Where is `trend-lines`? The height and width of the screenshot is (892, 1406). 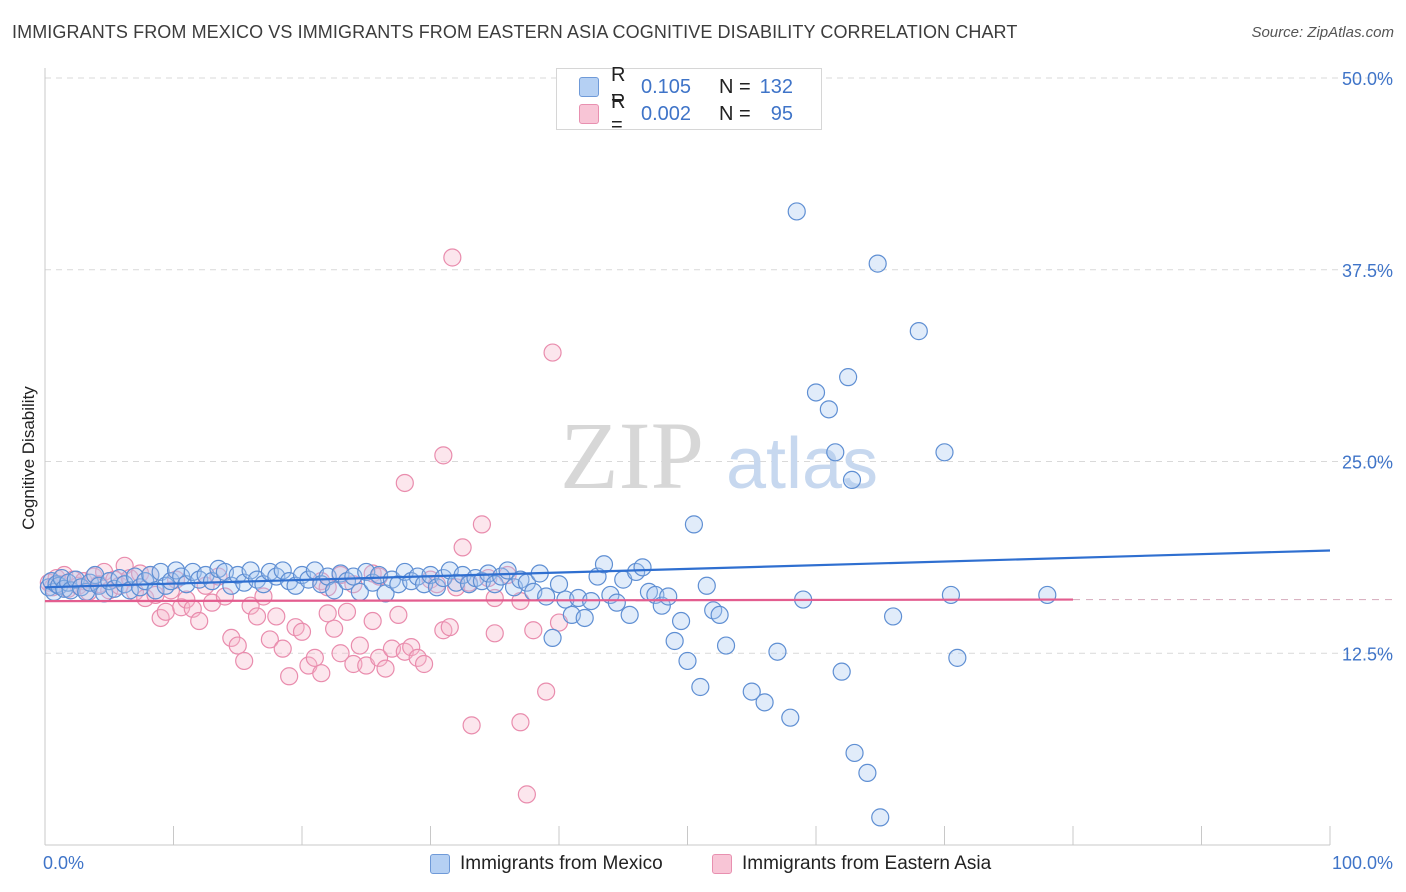 trend-lines is located at coordinates (718, 576).